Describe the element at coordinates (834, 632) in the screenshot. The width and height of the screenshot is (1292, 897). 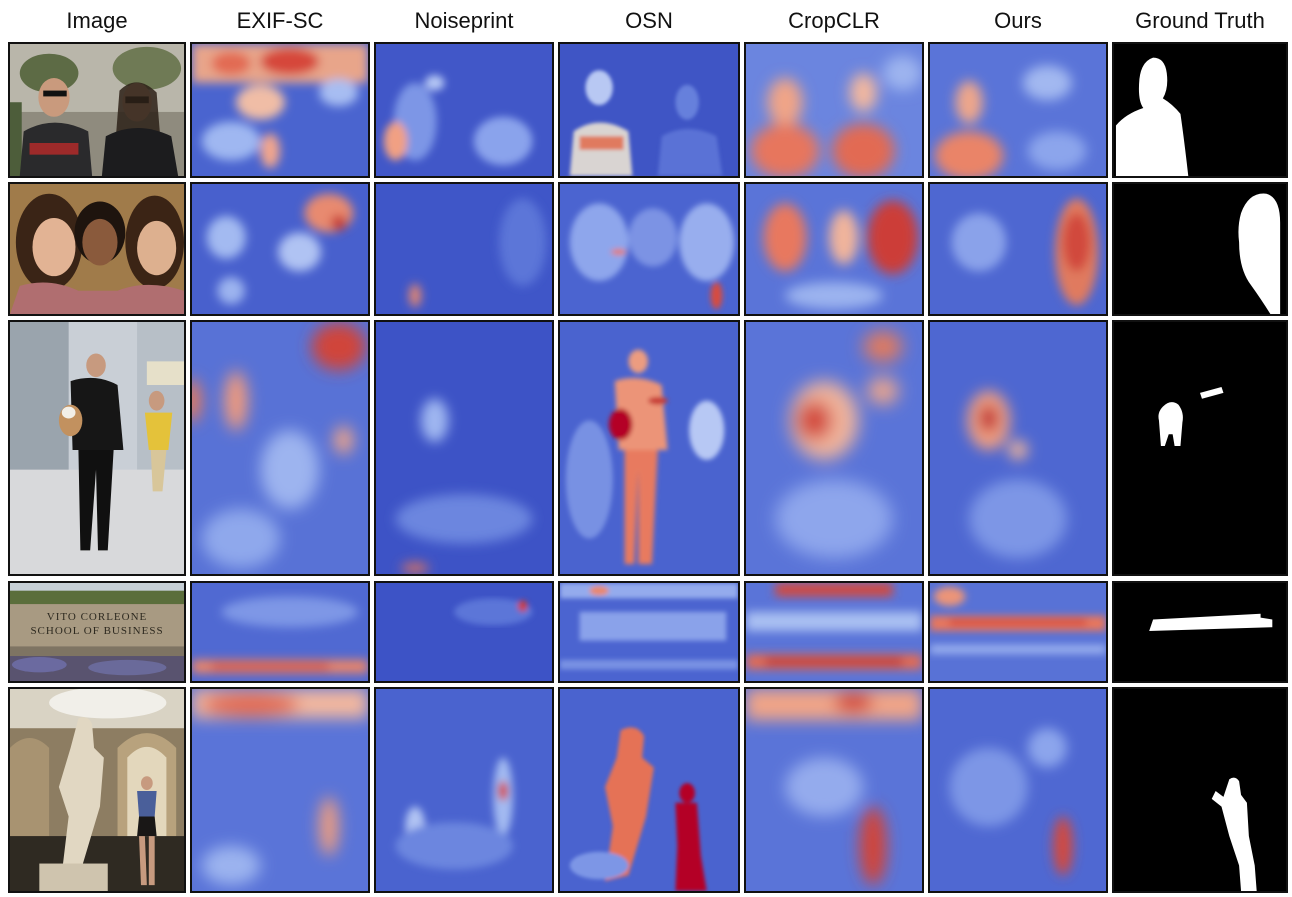
I see `row4-cropclr-heatmap` at that location.